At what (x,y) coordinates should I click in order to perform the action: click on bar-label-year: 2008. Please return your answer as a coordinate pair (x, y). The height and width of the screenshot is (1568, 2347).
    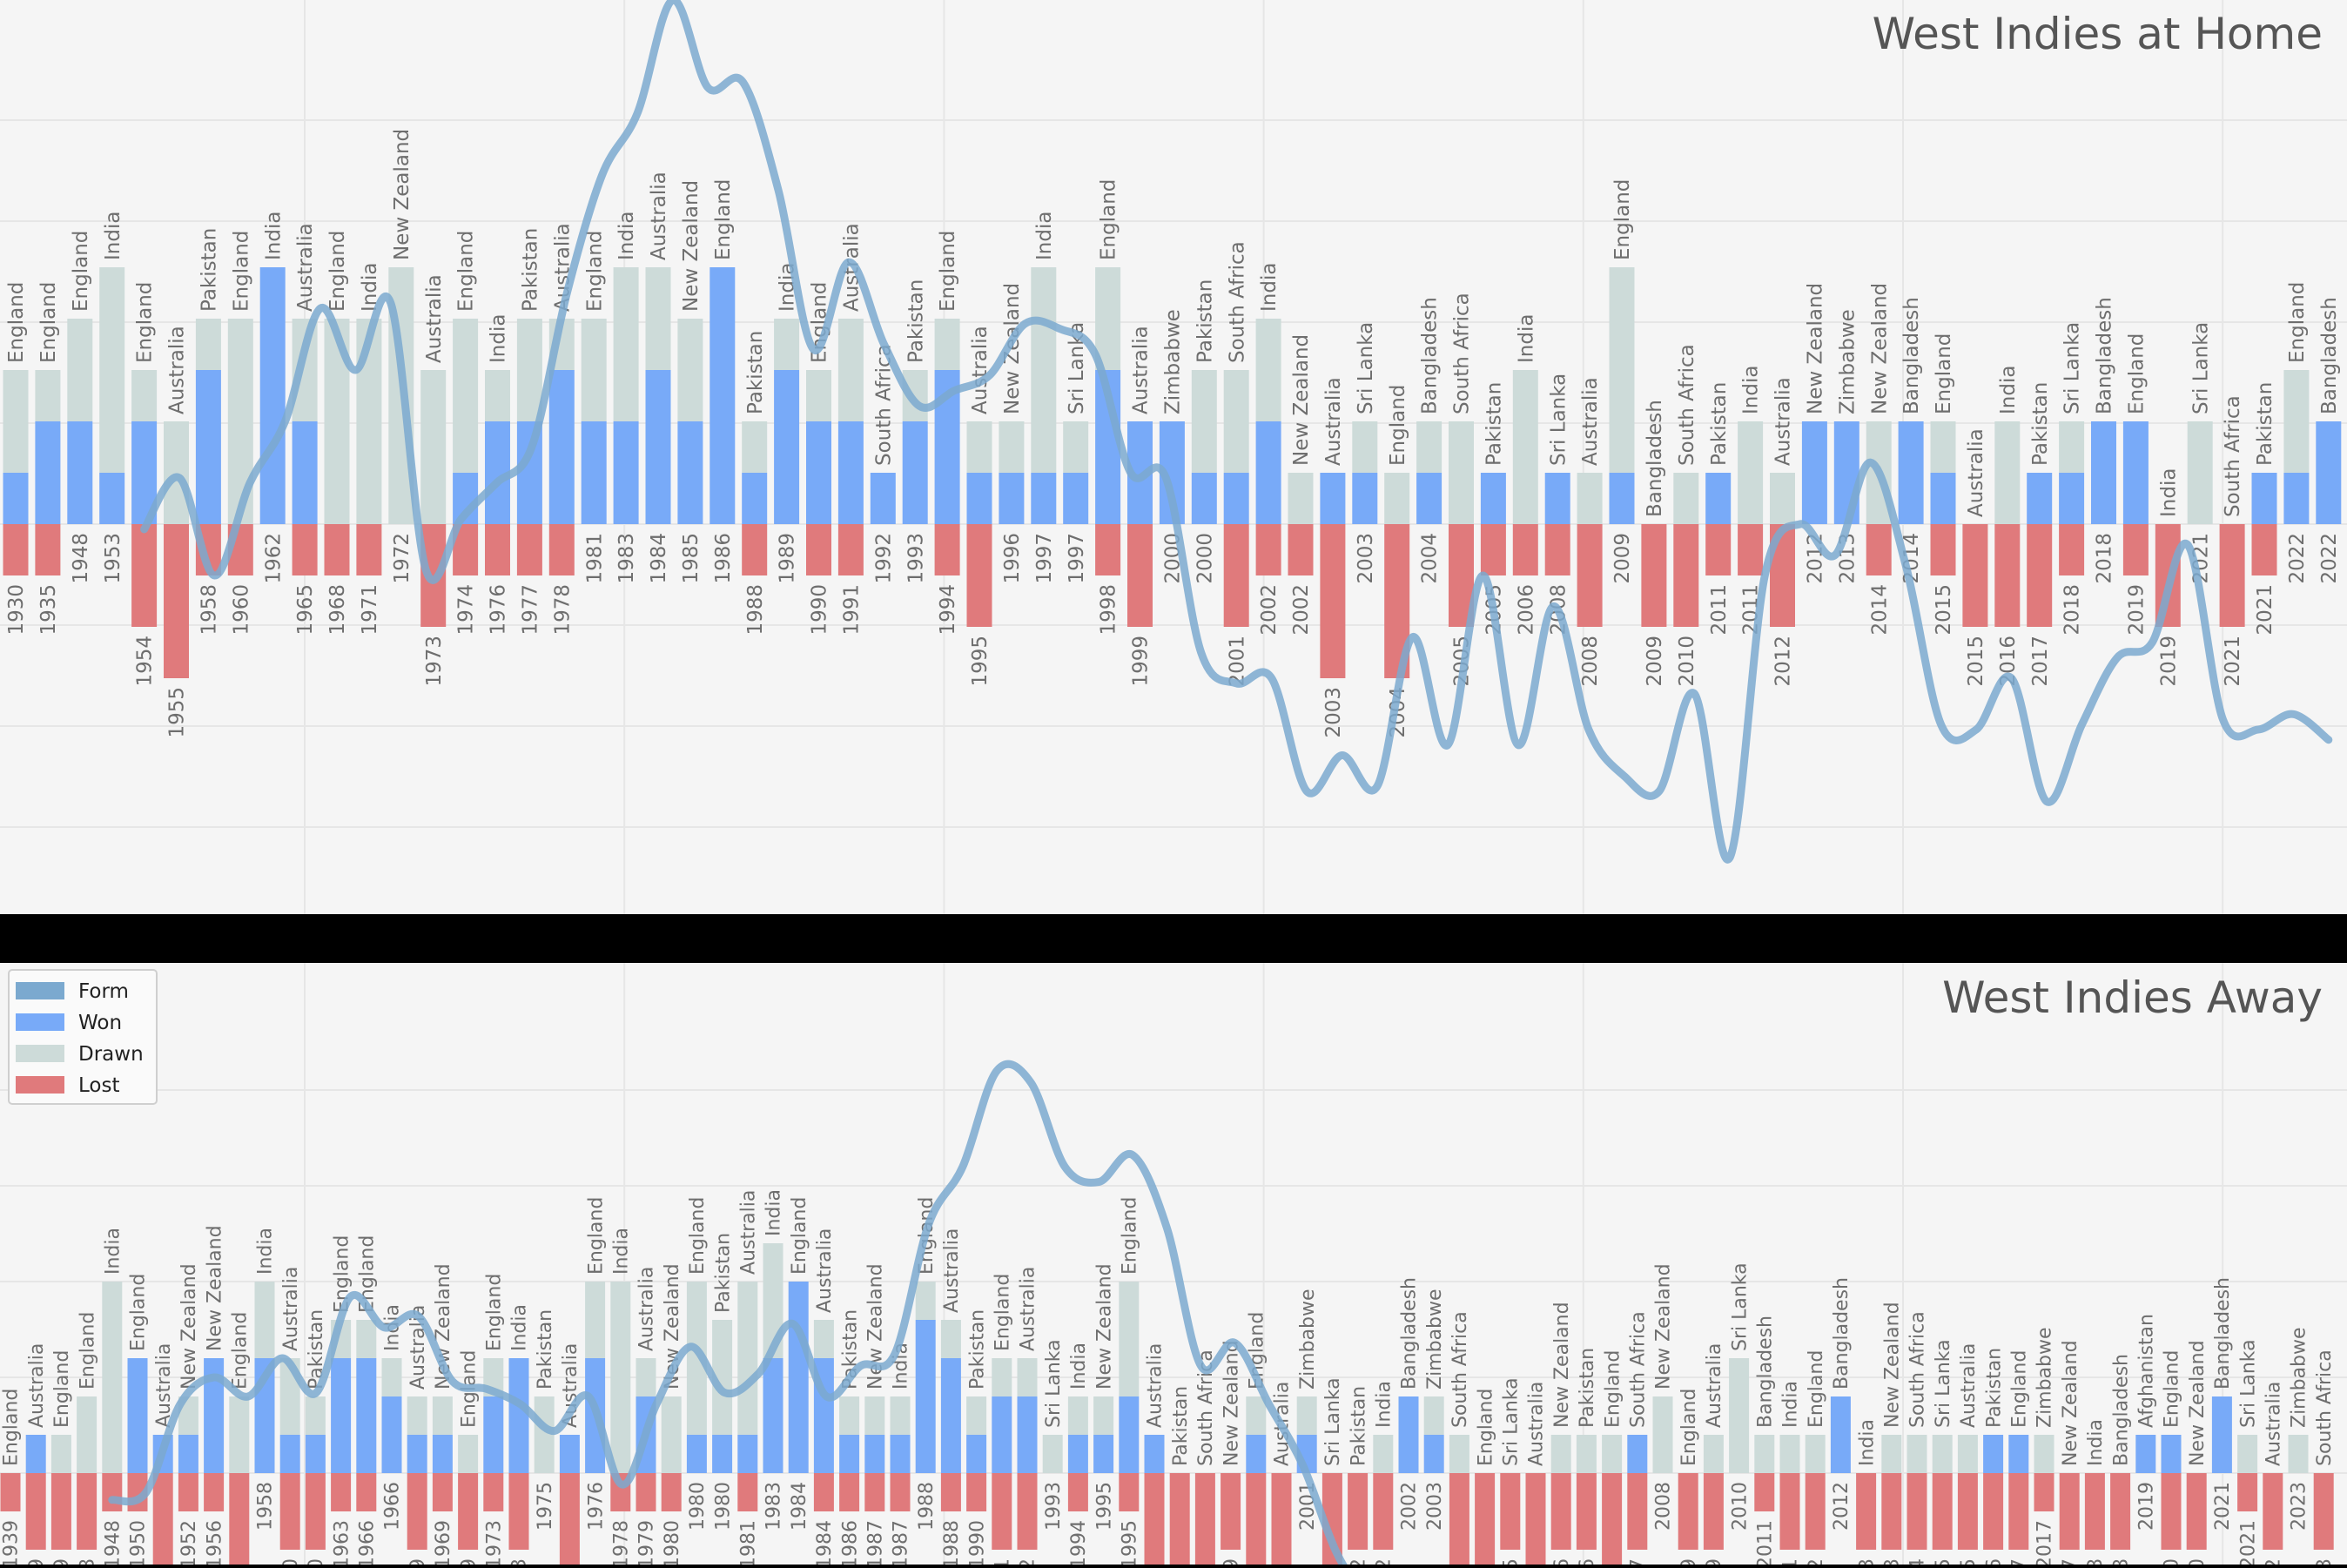
    Looking at the image, I should click on (1664, 1506).